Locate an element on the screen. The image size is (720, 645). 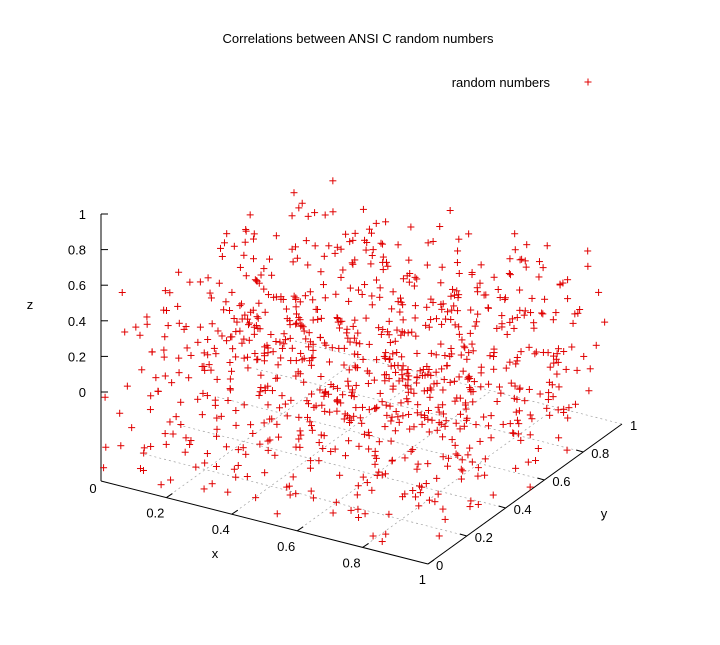
x-tick-label: 0.2 is located at coordinates (155, 513).